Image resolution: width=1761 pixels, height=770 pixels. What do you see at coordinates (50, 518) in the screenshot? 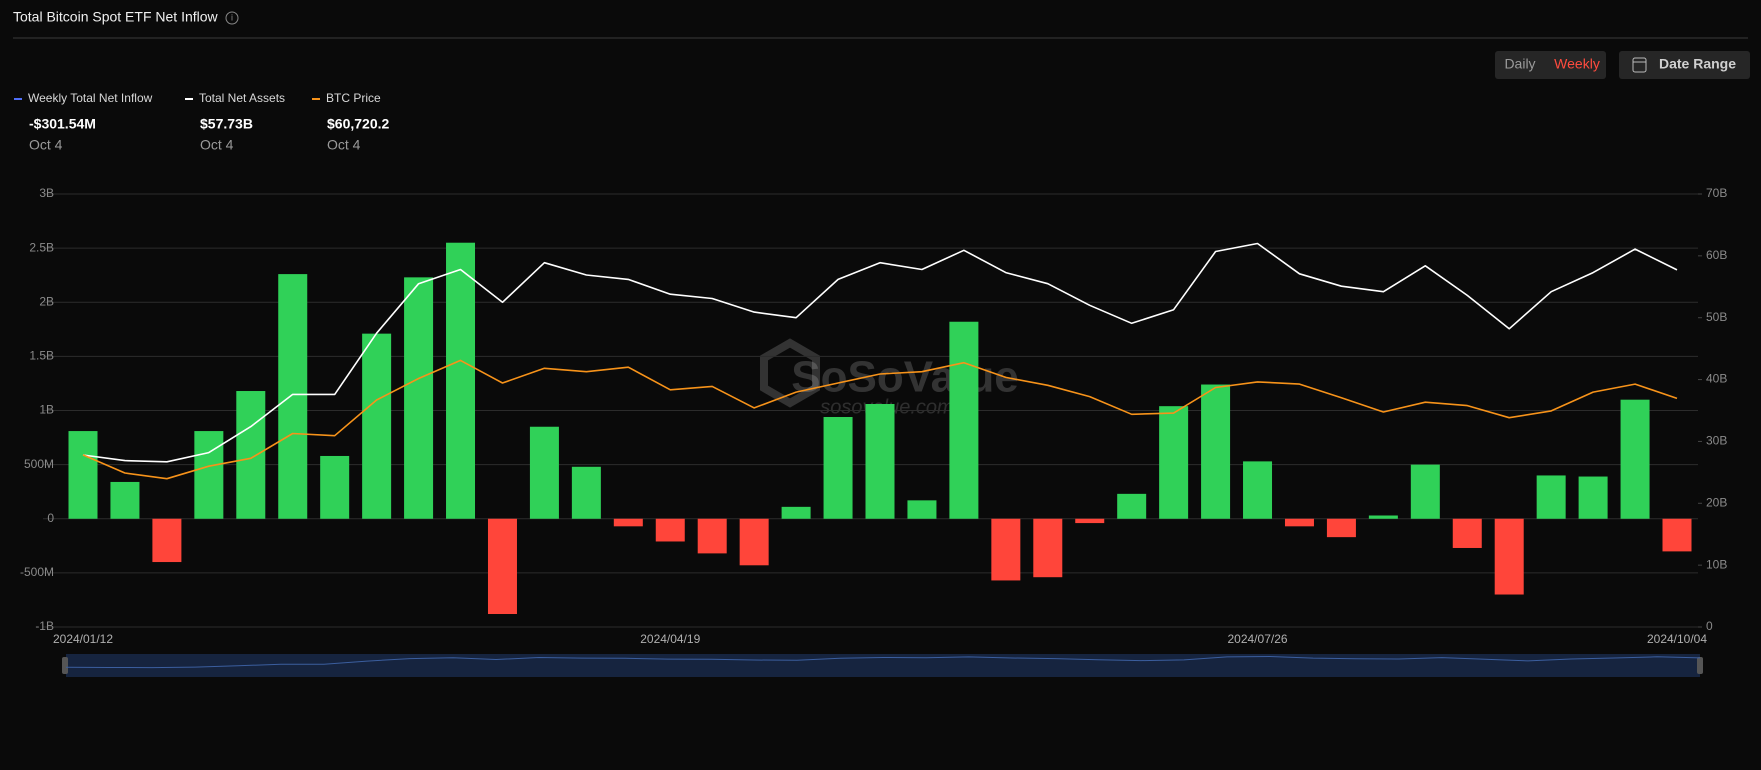
I see `y-tick-label: 0` at bounding box center [50, 518].